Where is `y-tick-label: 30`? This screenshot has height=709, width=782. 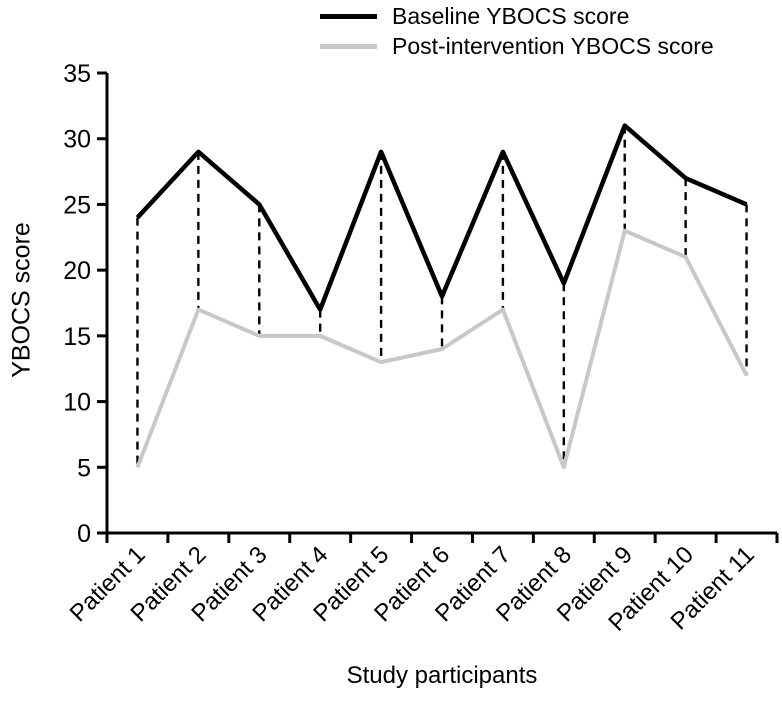 y-tick-label: 30 is located at coordinates (77, 140).